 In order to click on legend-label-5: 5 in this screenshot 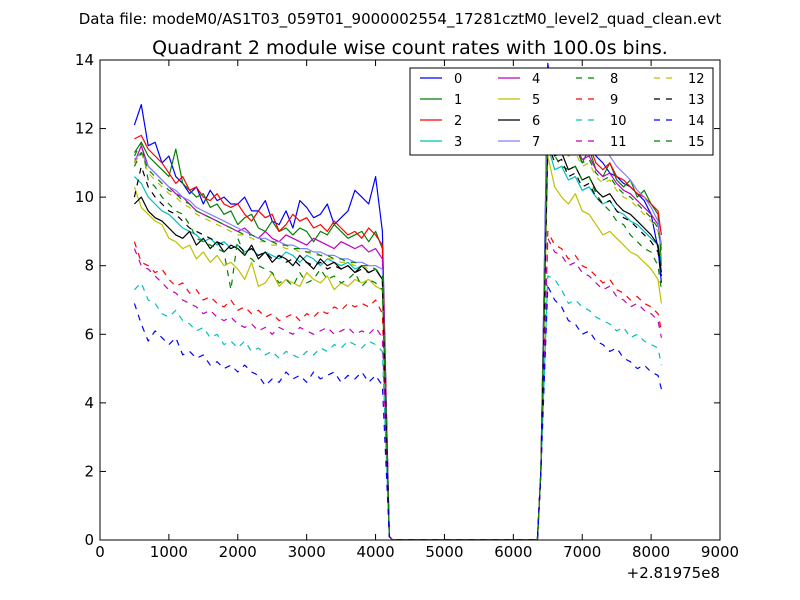, I will do `click(536, 100)`.